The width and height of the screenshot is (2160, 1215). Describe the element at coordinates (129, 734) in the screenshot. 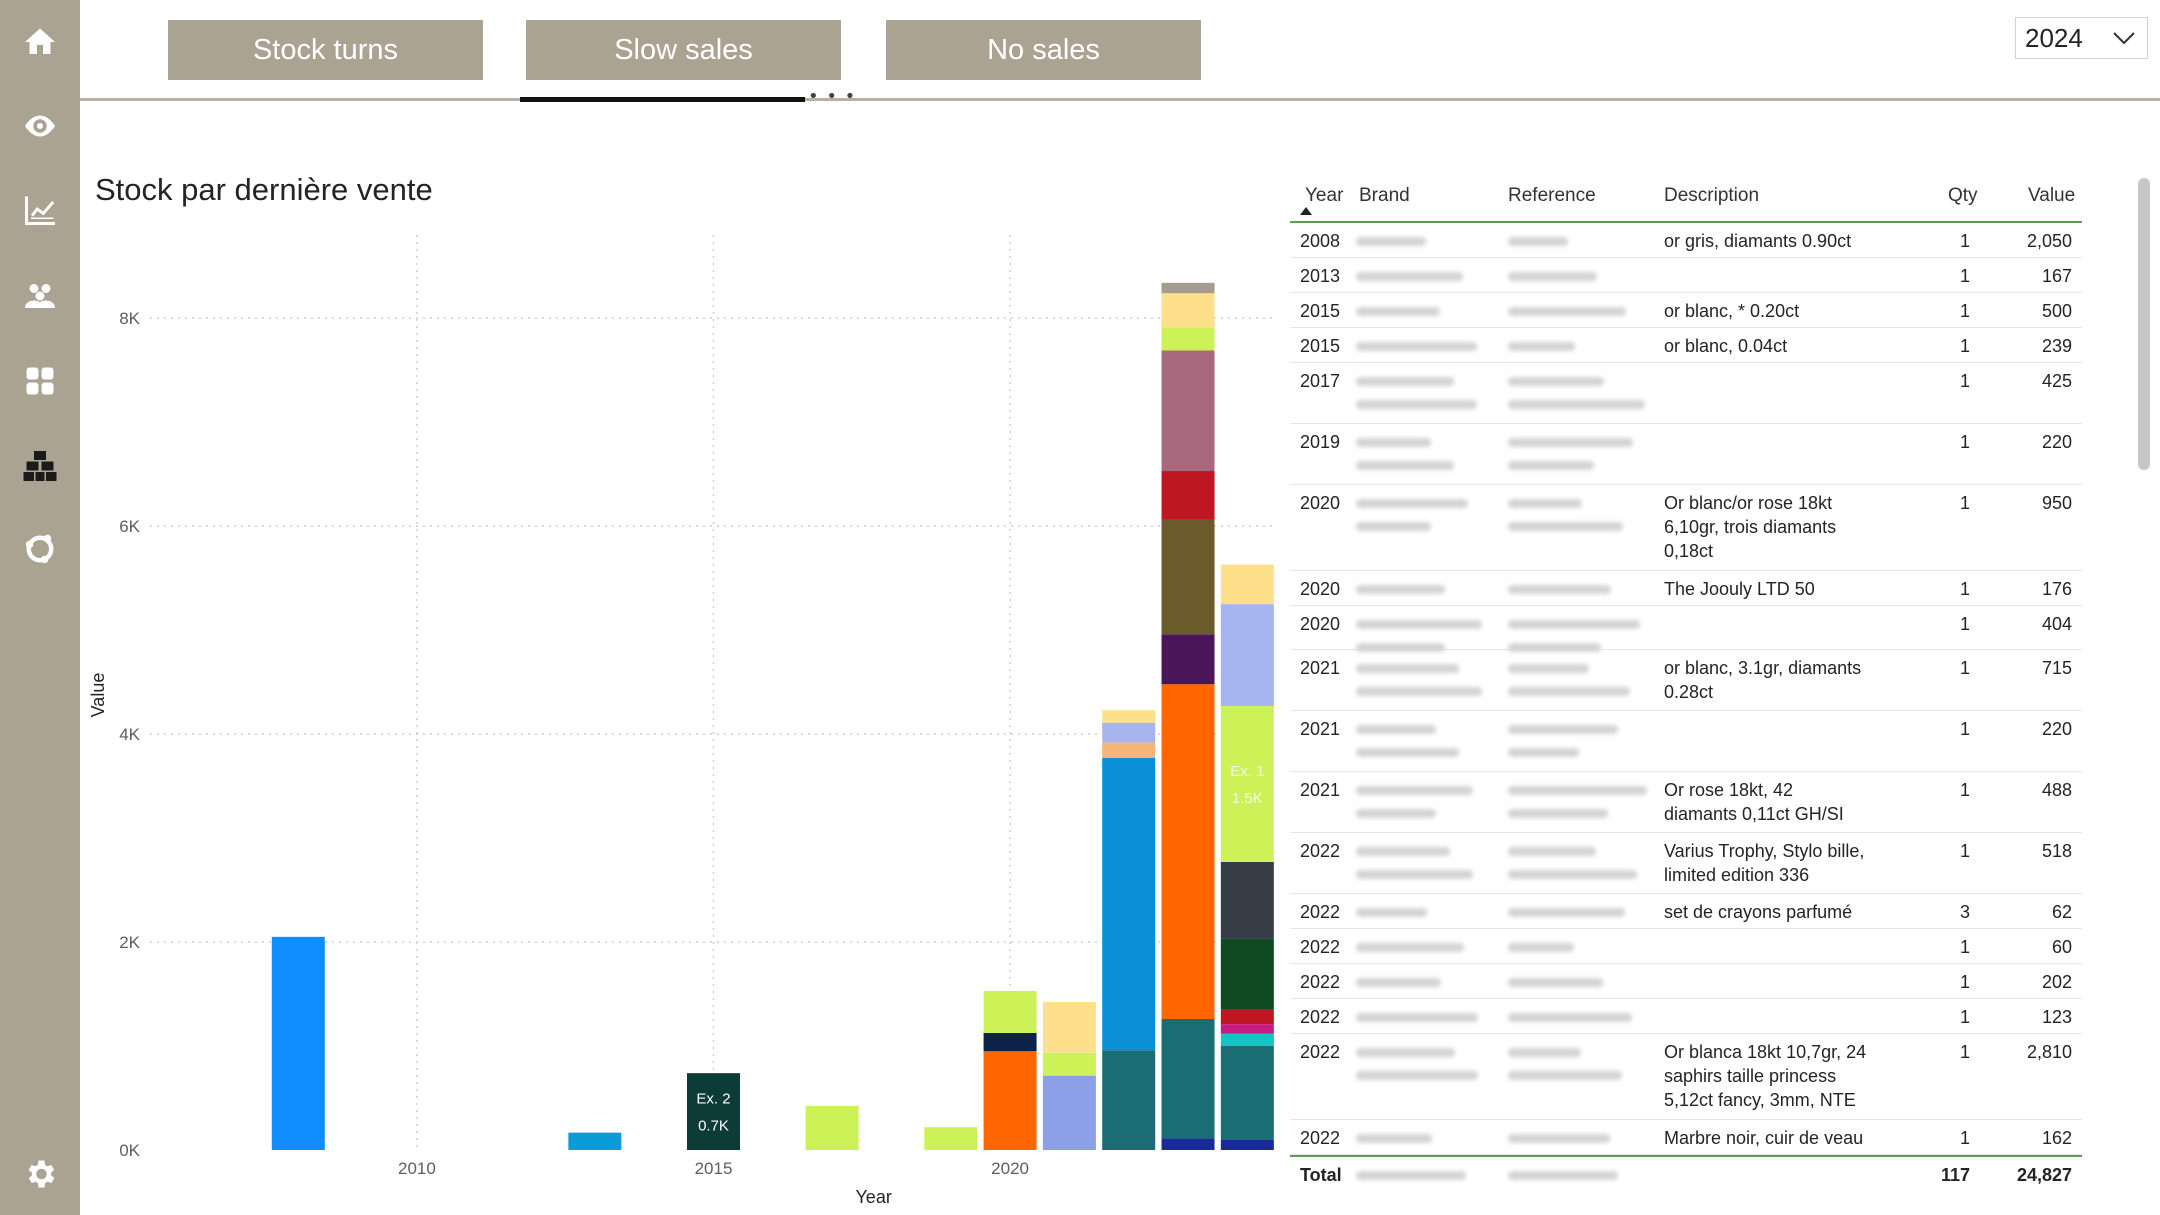

I see `y-tick-label: 4K` at that location.